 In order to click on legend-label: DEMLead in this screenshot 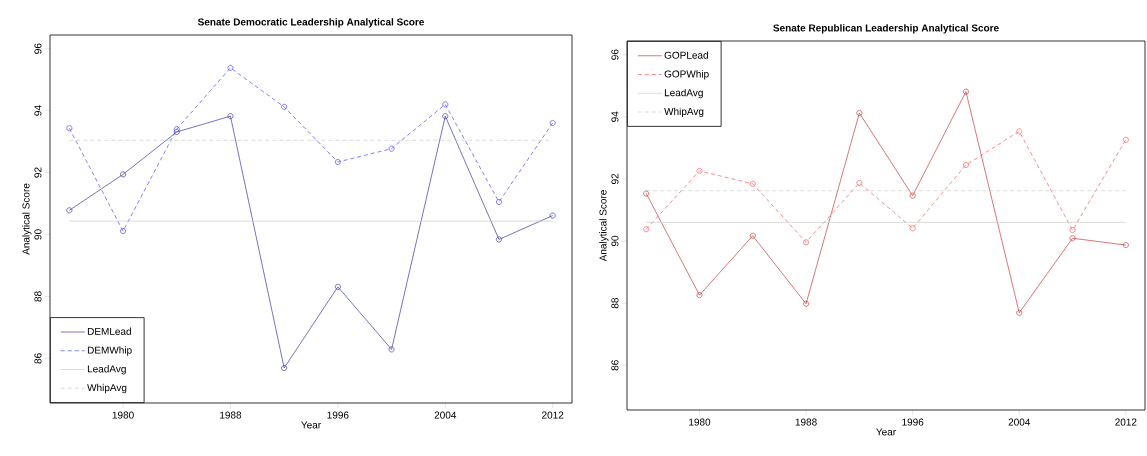, I will do `click(109, 331)`.